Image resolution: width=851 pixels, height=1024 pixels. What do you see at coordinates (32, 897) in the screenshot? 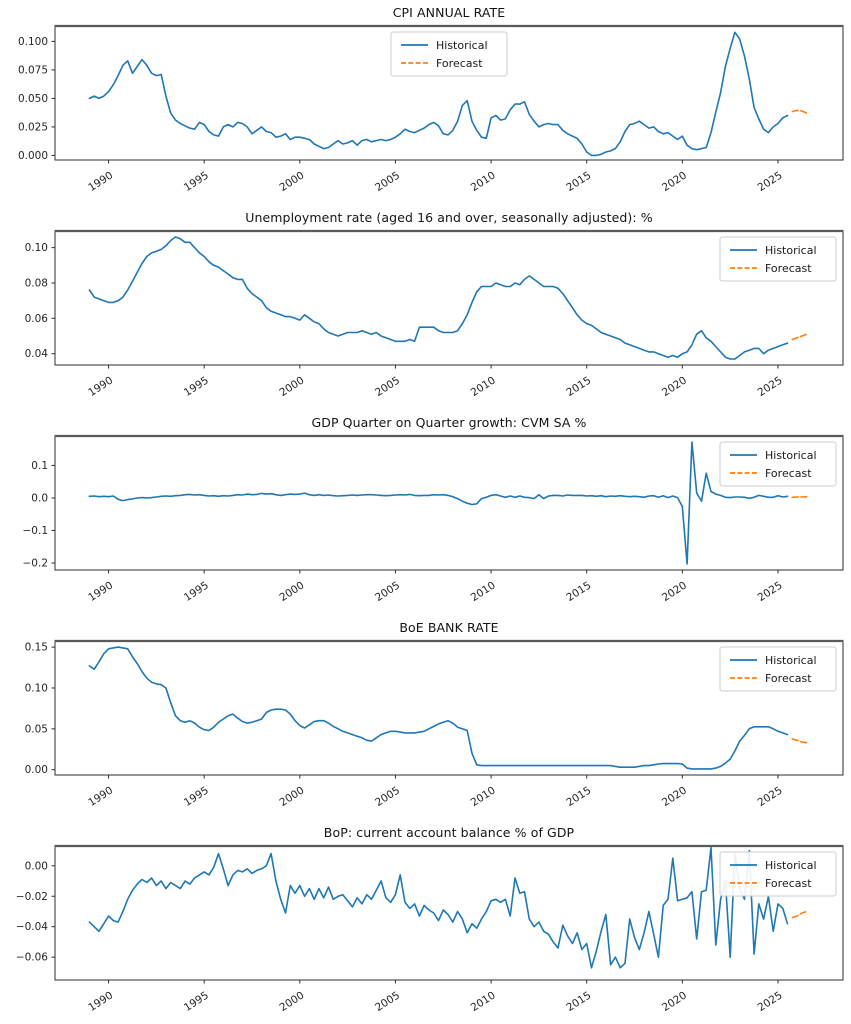
I see `y-tick-label: −0.02` at bounding box center [32, 897].